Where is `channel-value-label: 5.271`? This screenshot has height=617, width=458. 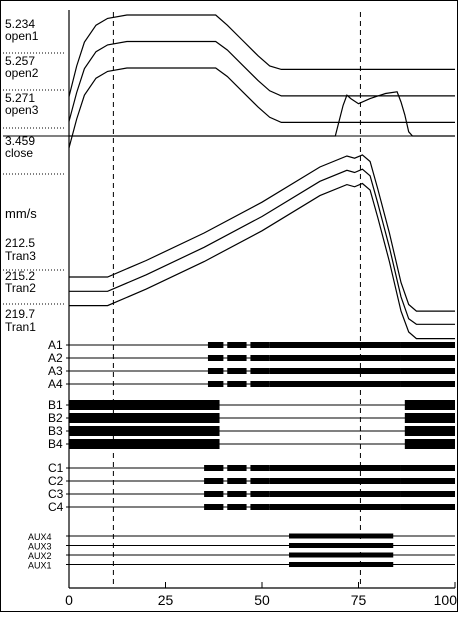 channel-value-label: 5.271 is located at coordinates (20, 98).